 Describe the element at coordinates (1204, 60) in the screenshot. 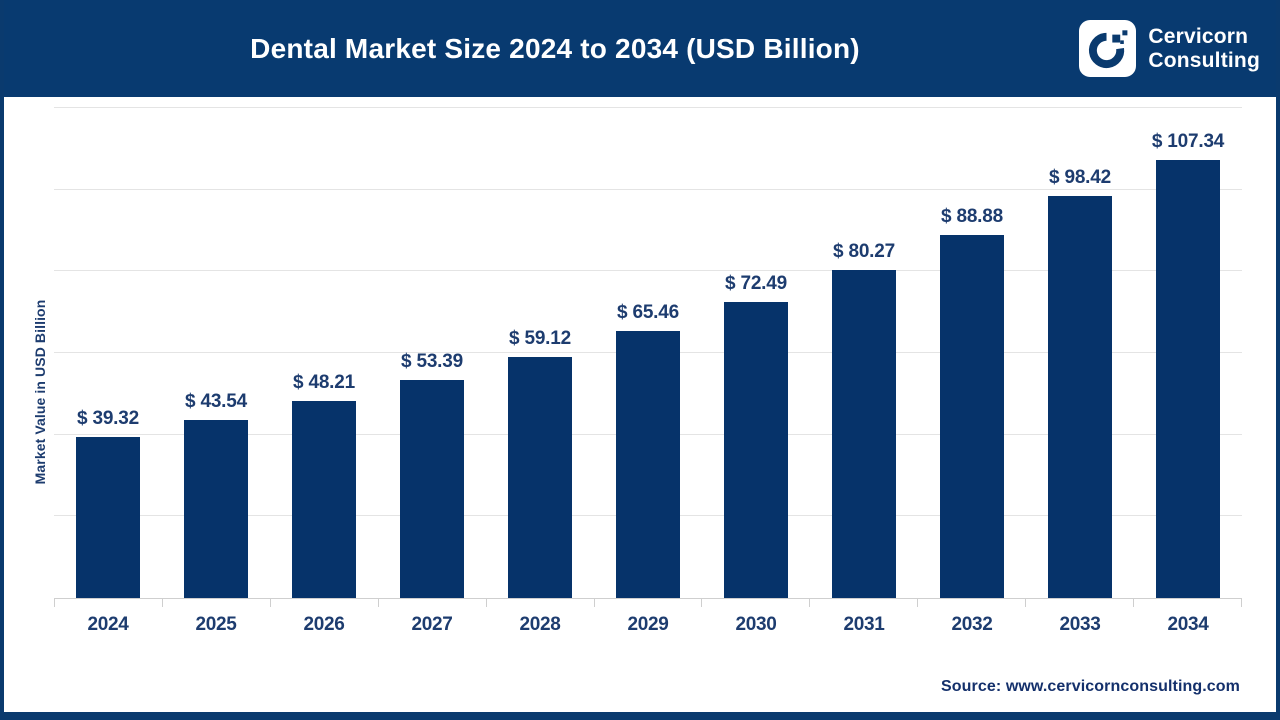

I see `brand-name-line2: Consulting` at that location.